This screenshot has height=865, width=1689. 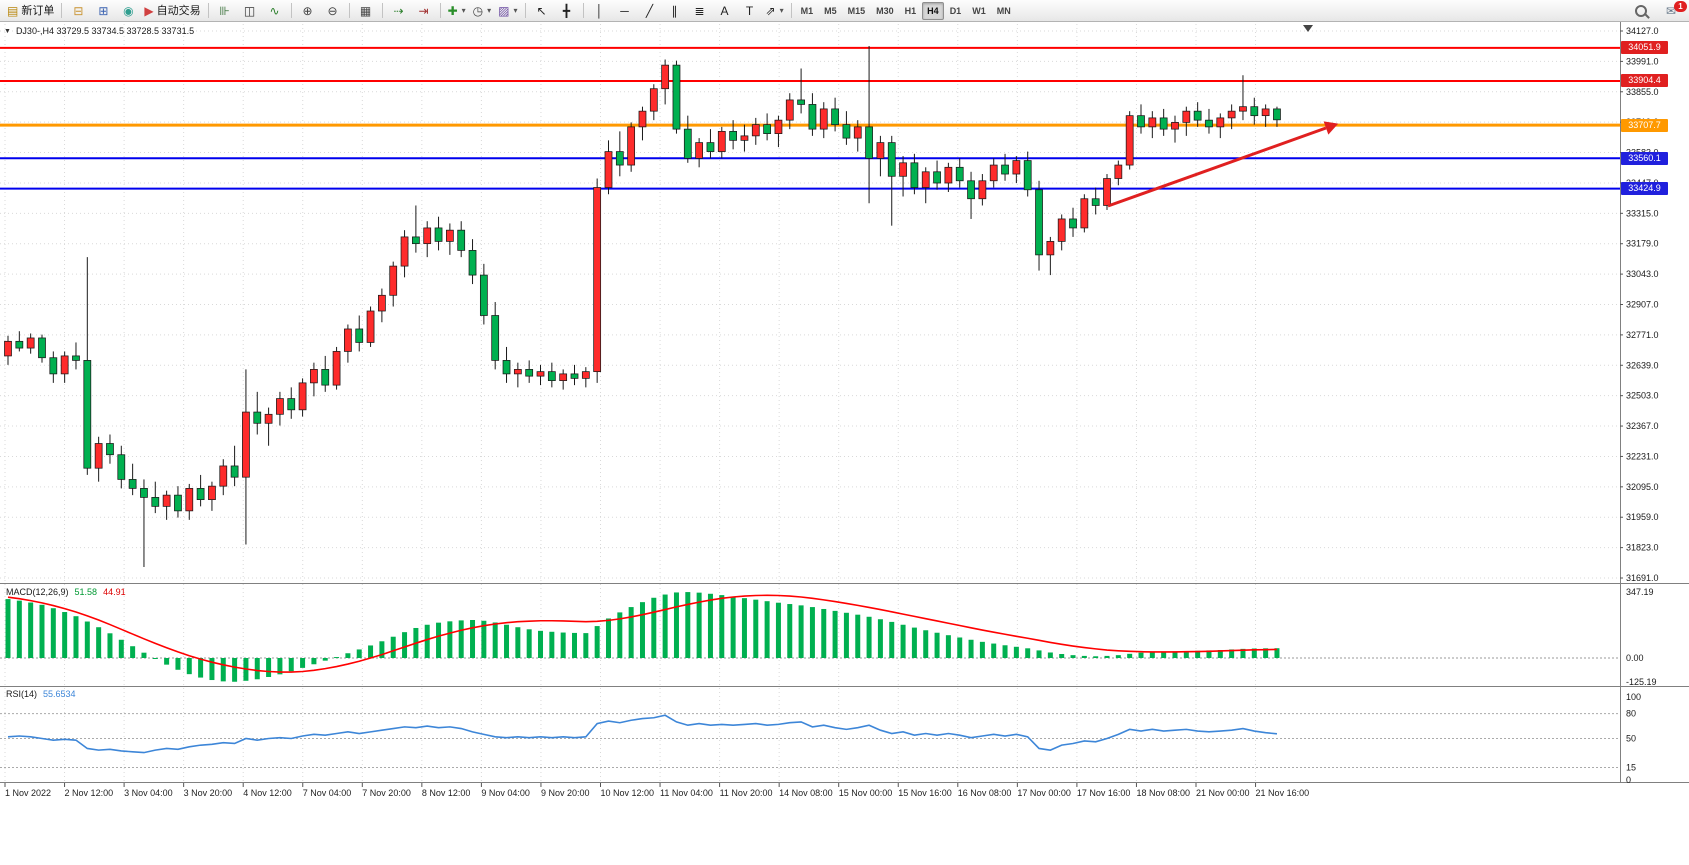 I want to click on timeframe-button-h1: H1, so click(x=910, y=10).